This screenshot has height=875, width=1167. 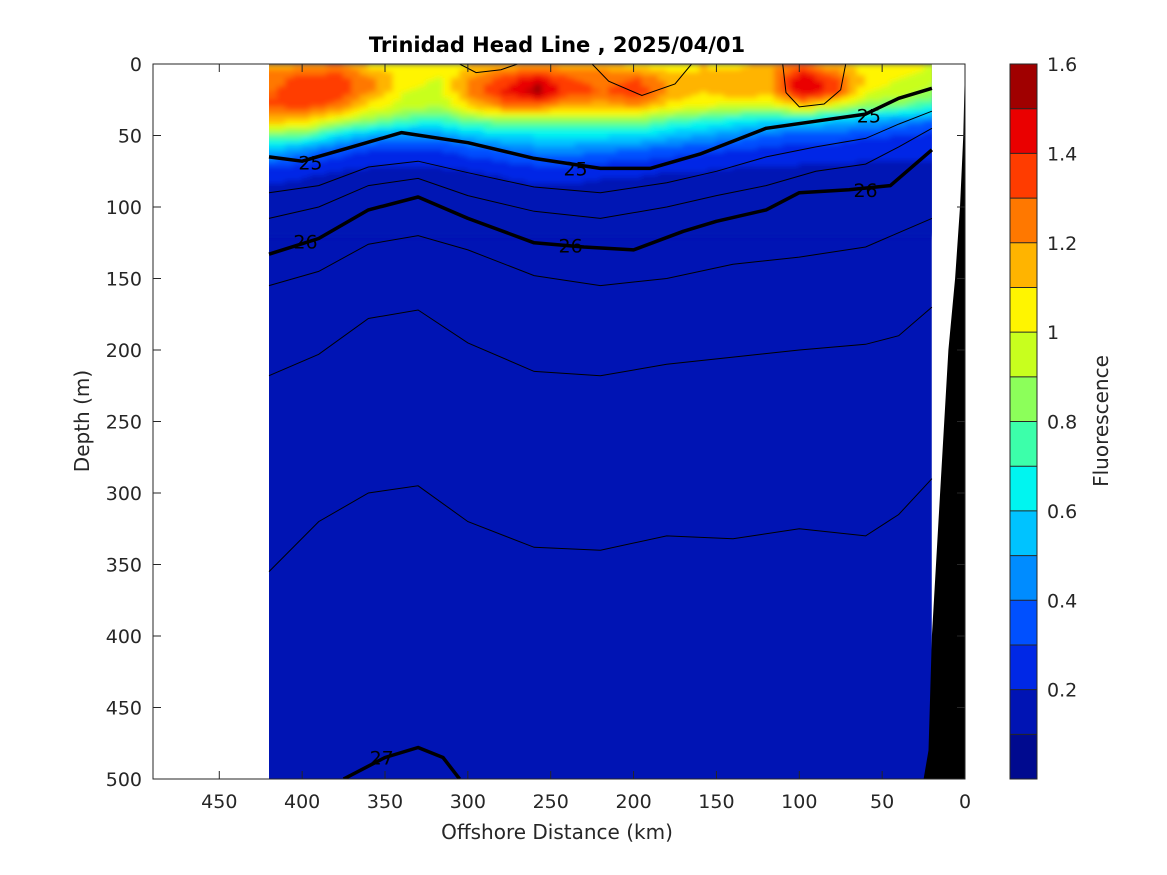 I want to click on thin-density-contour, so click(x=600, y=152).